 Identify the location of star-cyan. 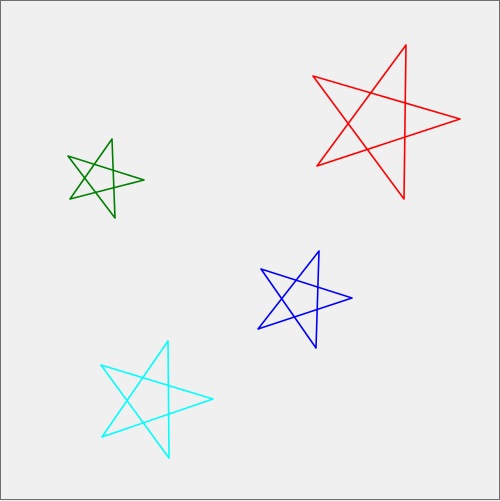
(157, 399).